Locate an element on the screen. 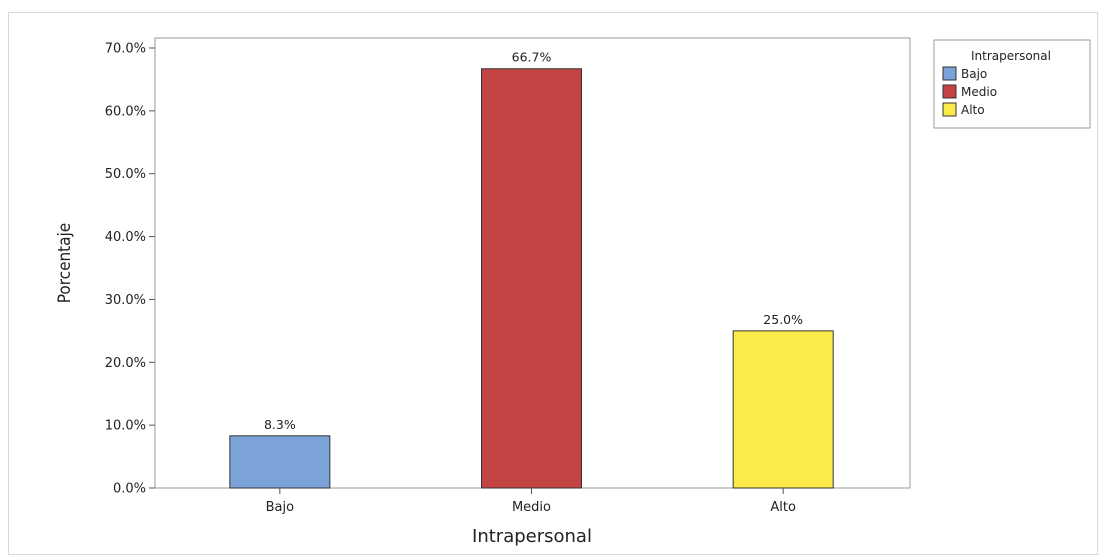  y-tick-label: 20.0% is located at coordinates (125, 363).